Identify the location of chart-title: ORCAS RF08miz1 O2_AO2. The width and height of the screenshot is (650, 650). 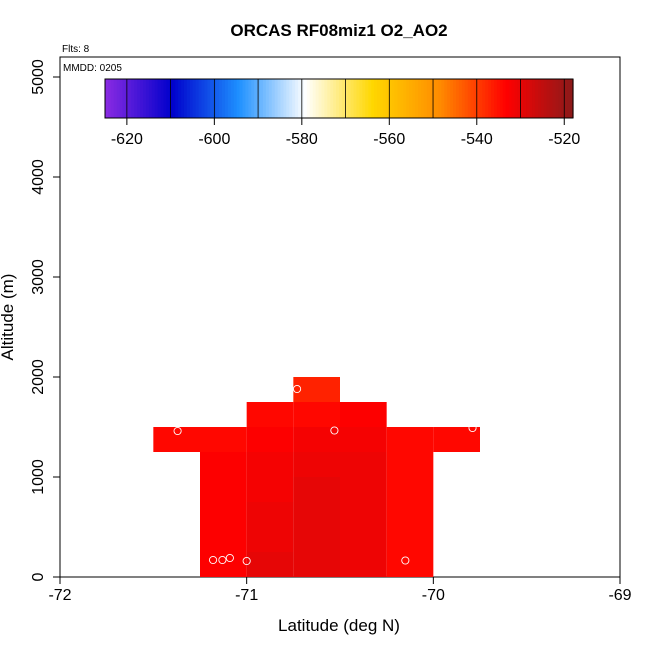
(338, 30).